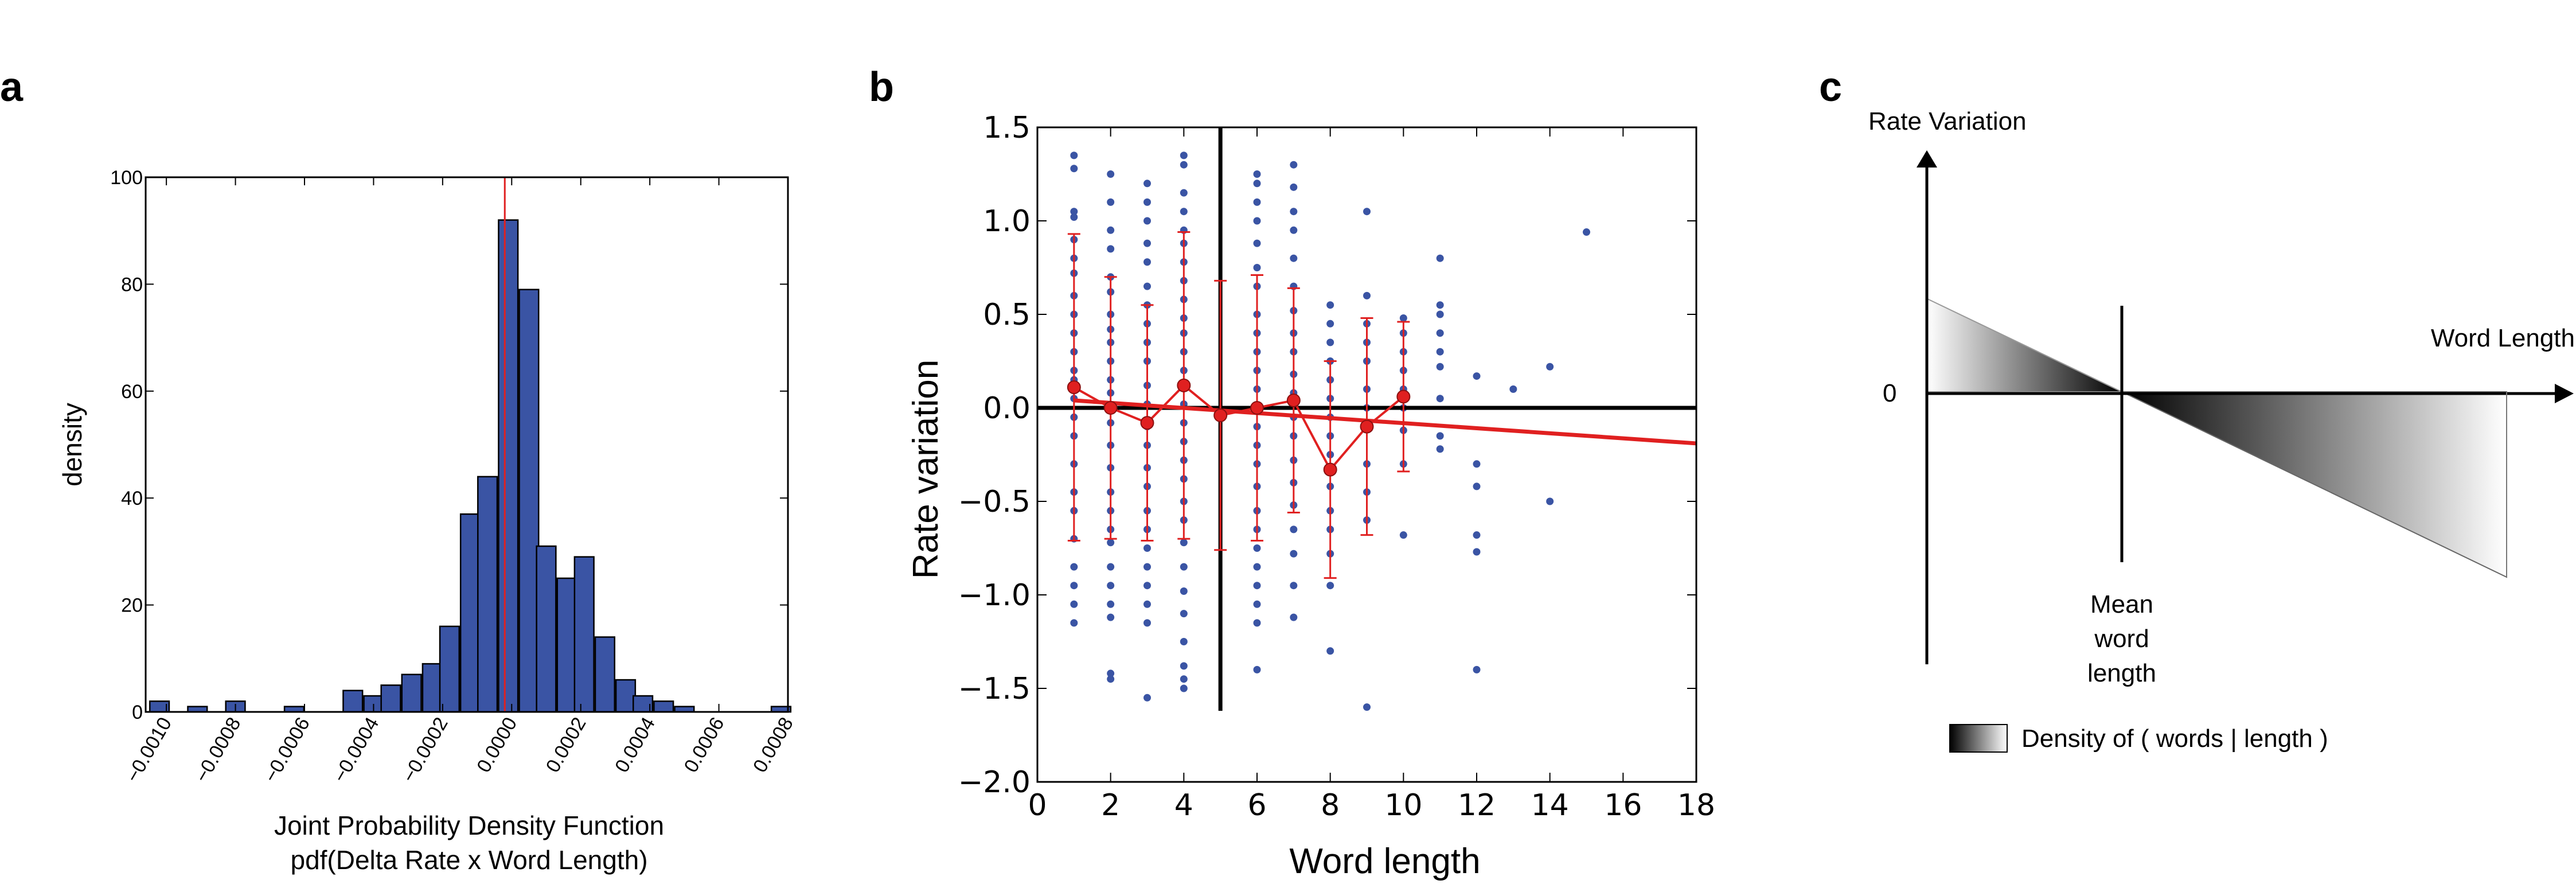  Describe the element at coordinates (1007, 315) in the screenshot. I see `scatter-y-tick-label: 0.5` at that location.